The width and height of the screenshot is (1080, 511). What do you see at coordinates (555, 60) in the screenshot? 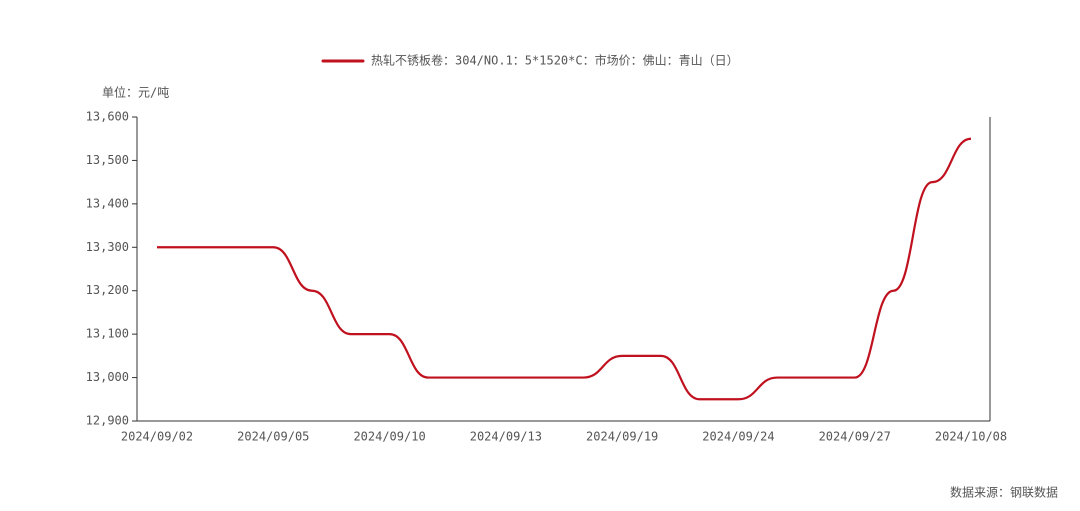
I see `legend-label: 热轧不锈板卷：304/NO.1：5*1520*C：市场价：佛山：青山（日）` at bounding box center [555, 60].